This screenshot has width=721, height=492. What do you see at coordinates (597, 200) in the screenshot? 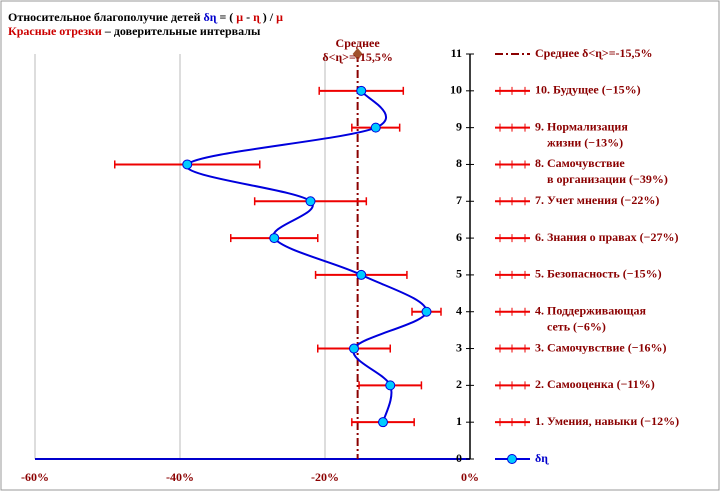
I see `legend-label: 7. Учет мнения (−22%)` at bounding box center [597, 200].